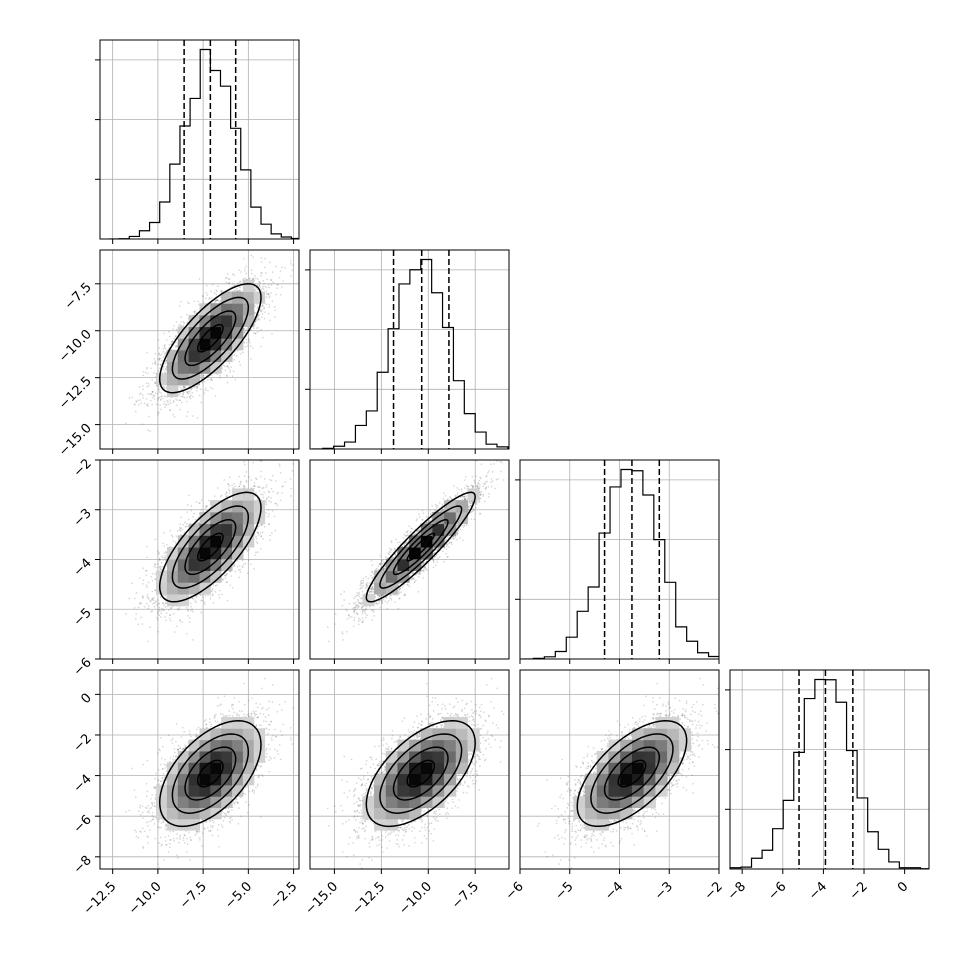  I want to click on x-tick-label: −5.0, so click(238, 895).